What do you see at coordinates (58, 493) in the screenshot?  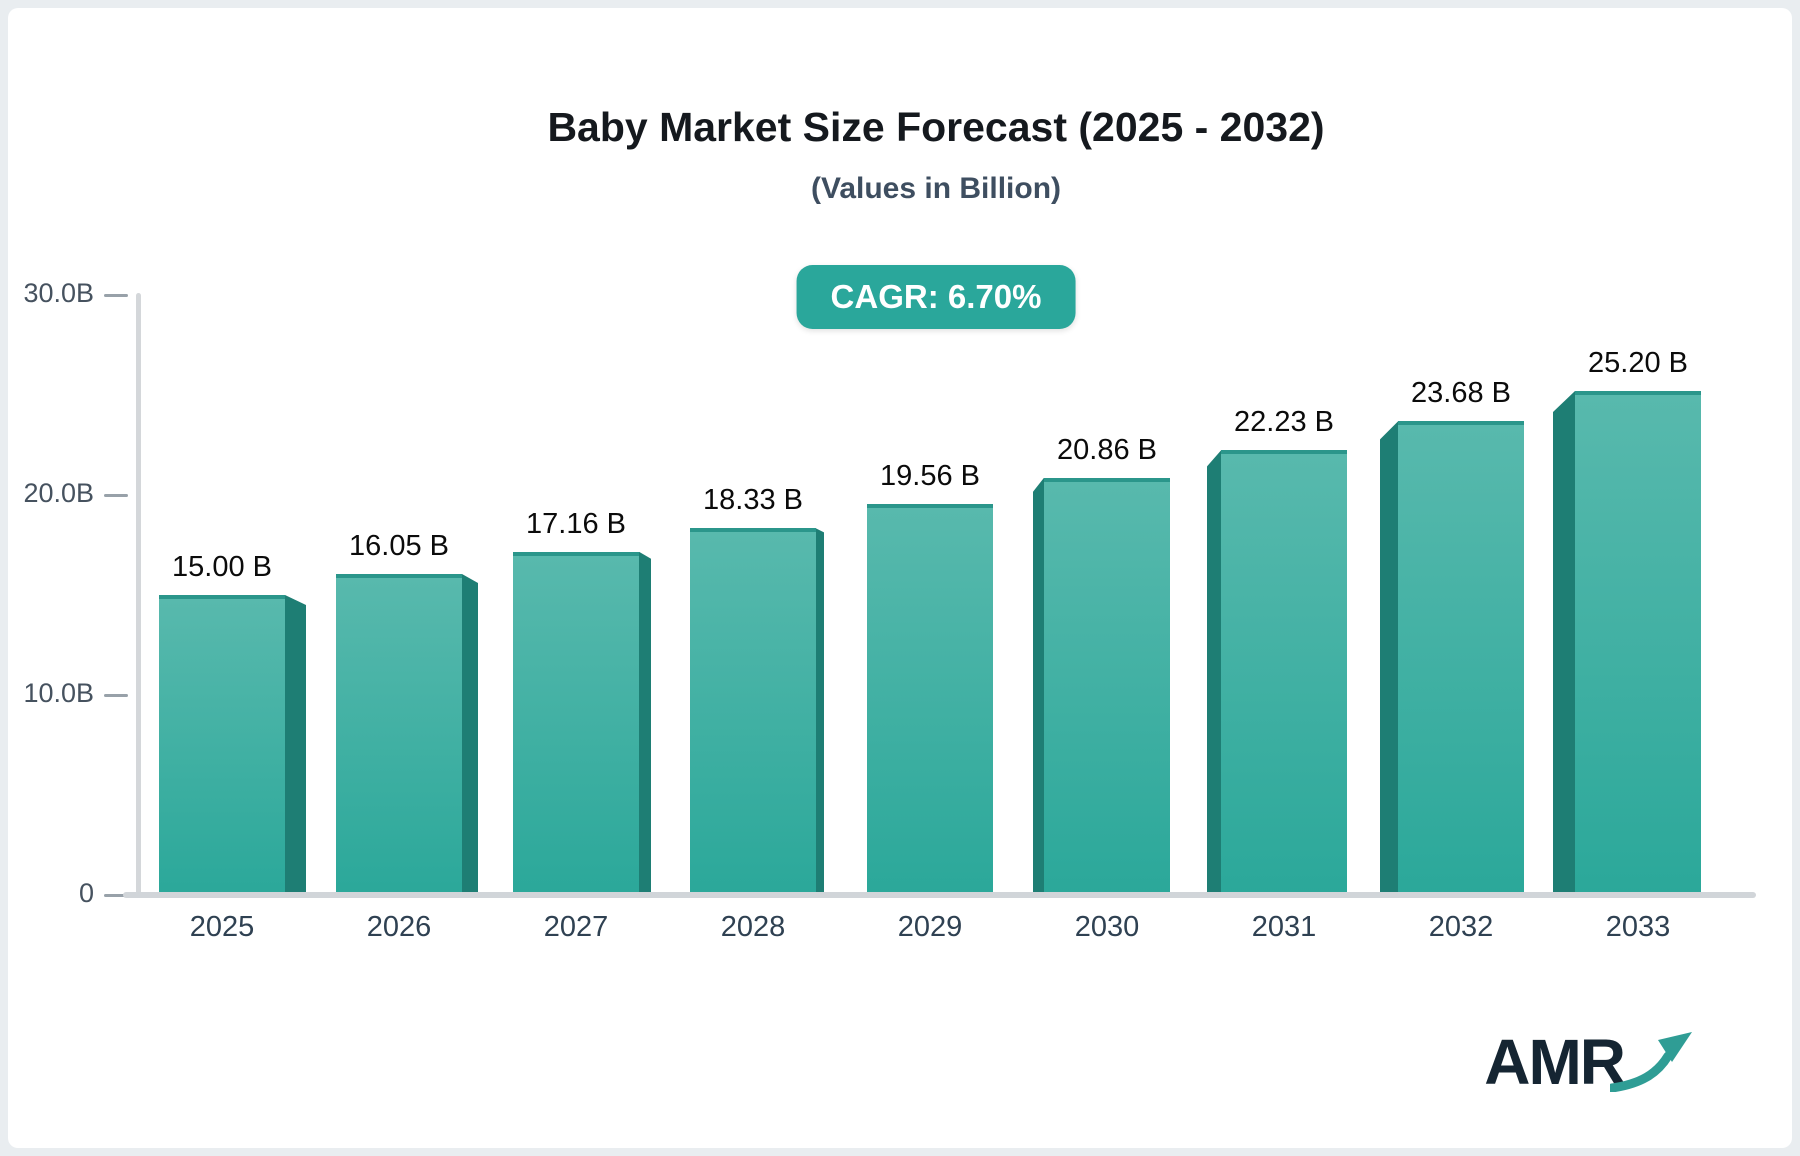 I see `y-tick-label: 20.0B` at bounding box center [58, 493].